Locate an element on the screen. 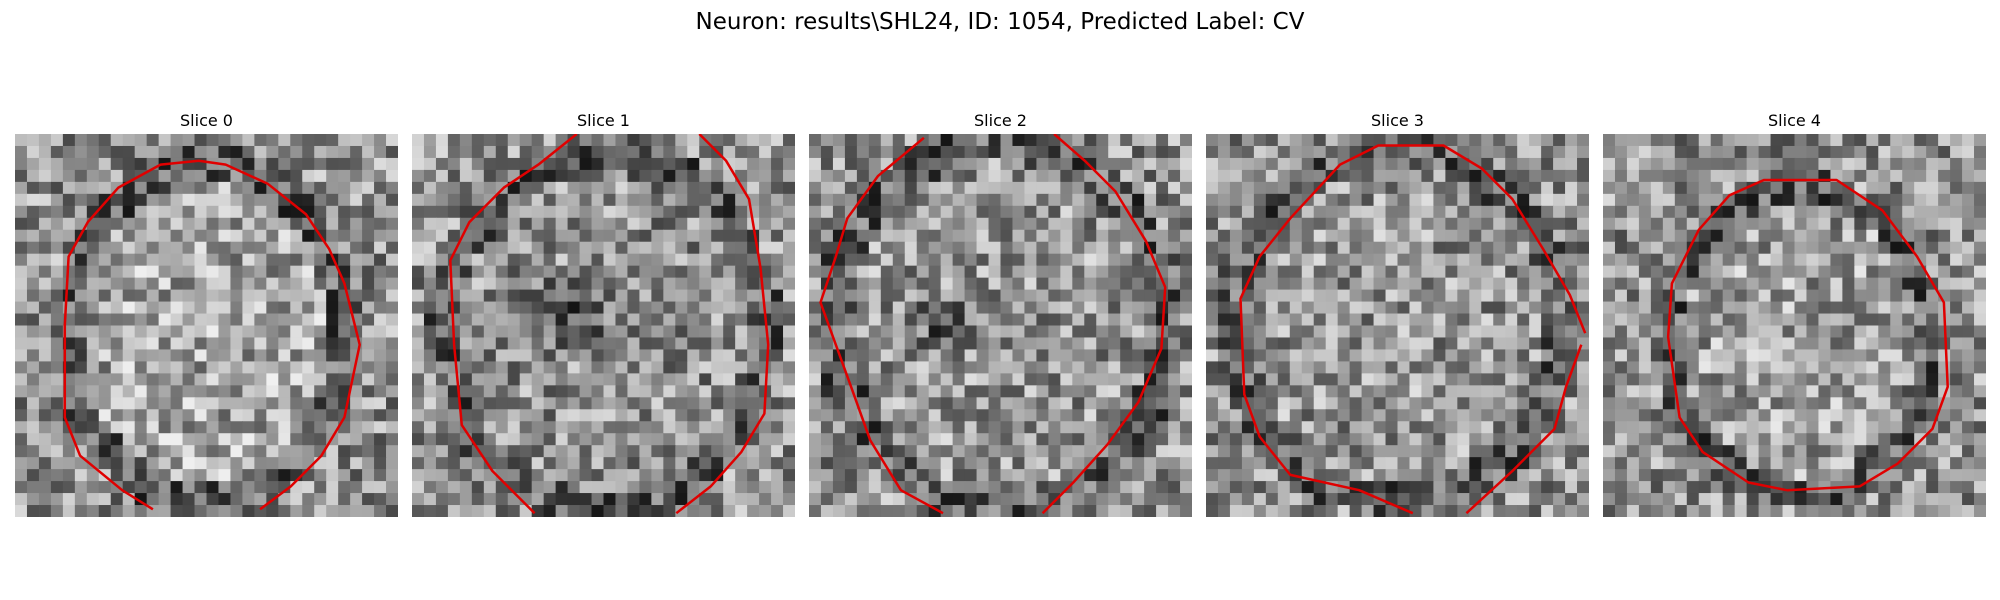 This screenshot has width=2000, height=600. slice-title: Slice 1 is located at coordinates (603, 120).